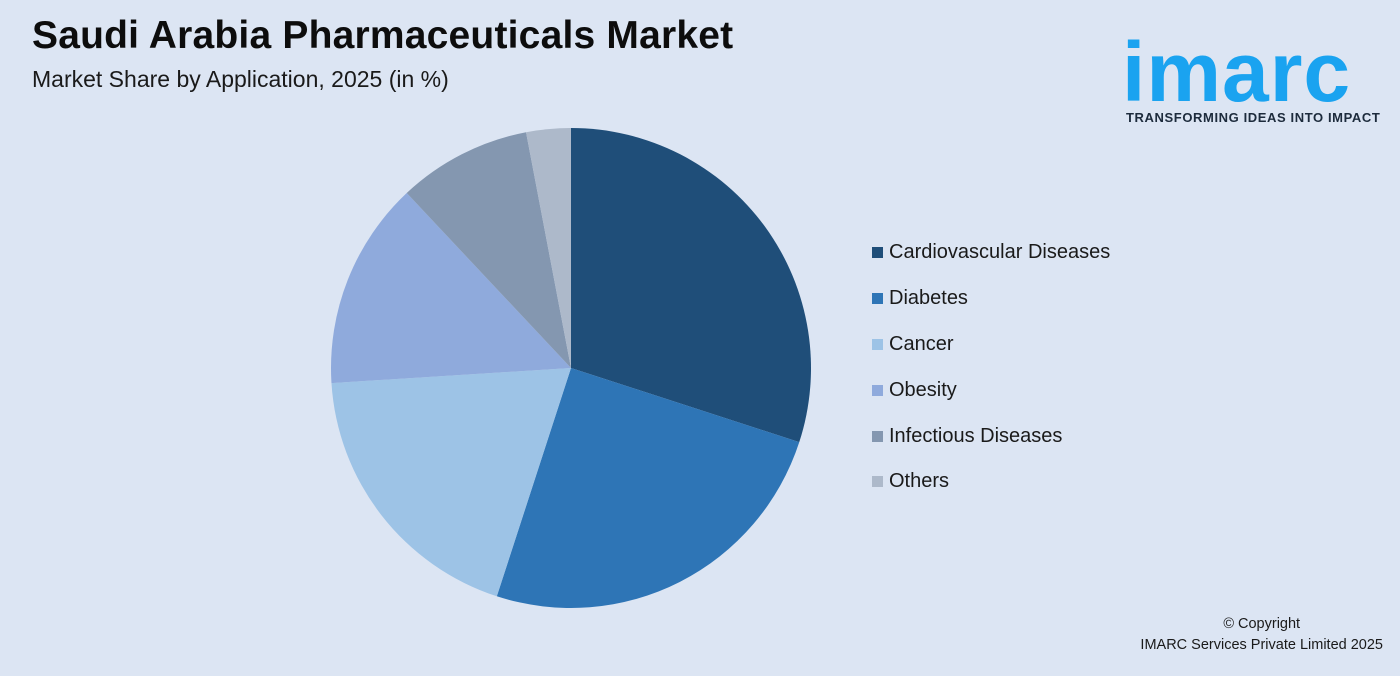  Describe the element at coordinates (976, 435) in the screenshot. I see `legend-label: Infectious Diseases` at that location.